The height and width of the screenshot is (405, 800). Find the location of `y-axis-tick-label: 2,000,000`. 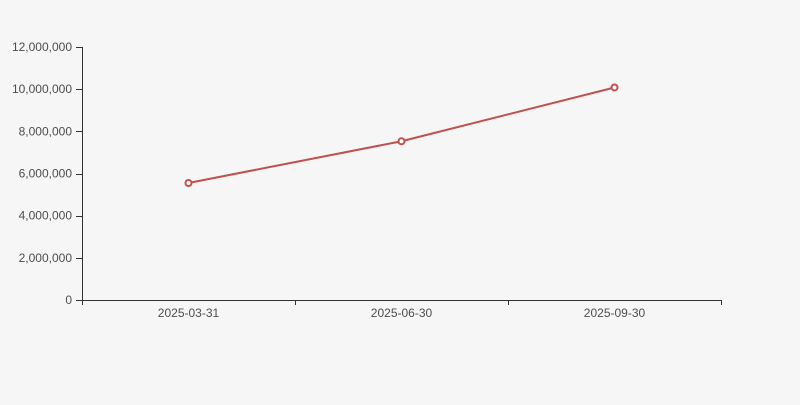

y-axis-tick-label: 2,000,000 is located at coordinates (46, 258).